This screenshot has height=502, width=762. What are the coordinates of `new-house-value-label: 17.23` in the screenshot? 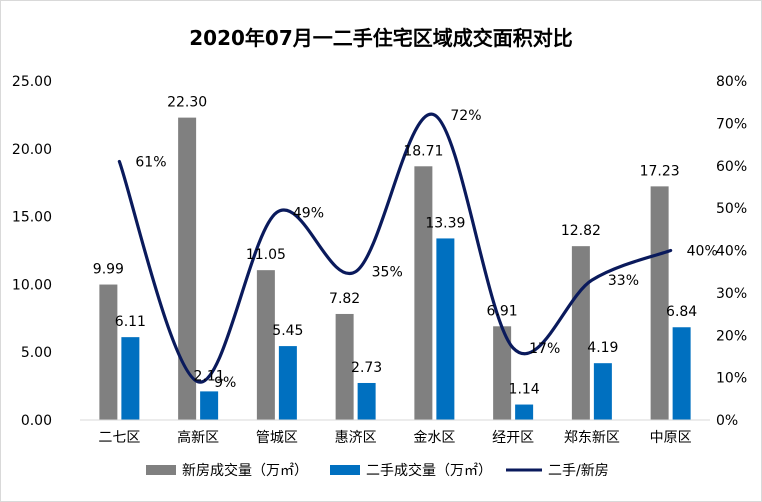 It's located at (660, 171).